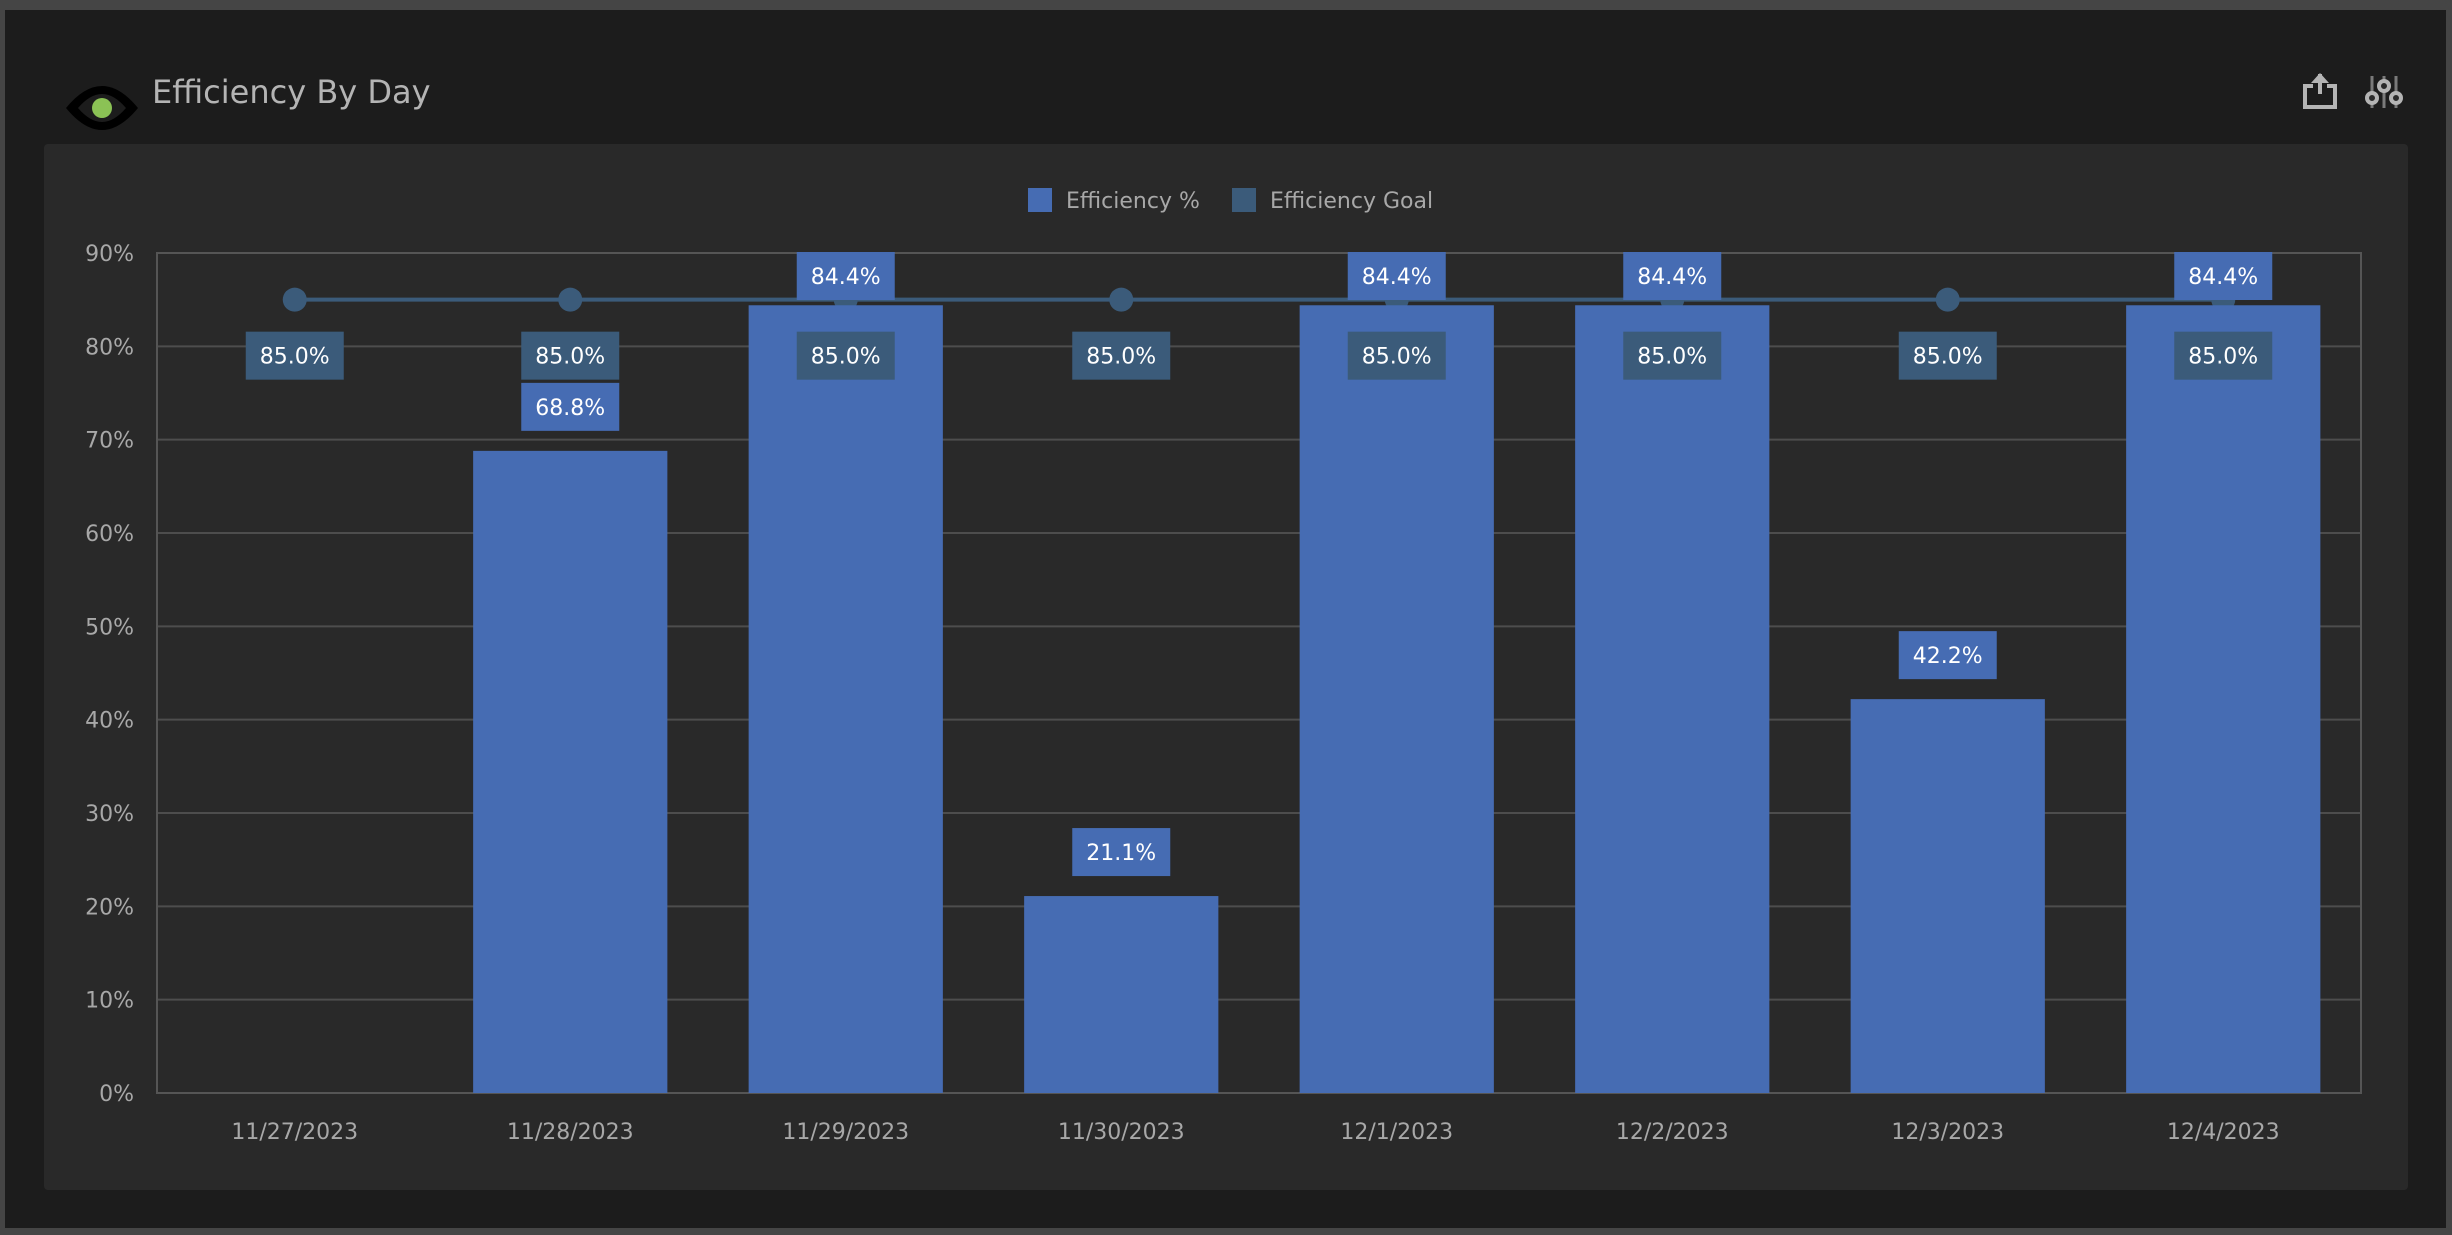 The width and height of the screenshot is (2452, 1235). Describe the element at coordinates (2223, 1132) in the screenshot. I see `x-tick-label: 12/4/2023` at that location.